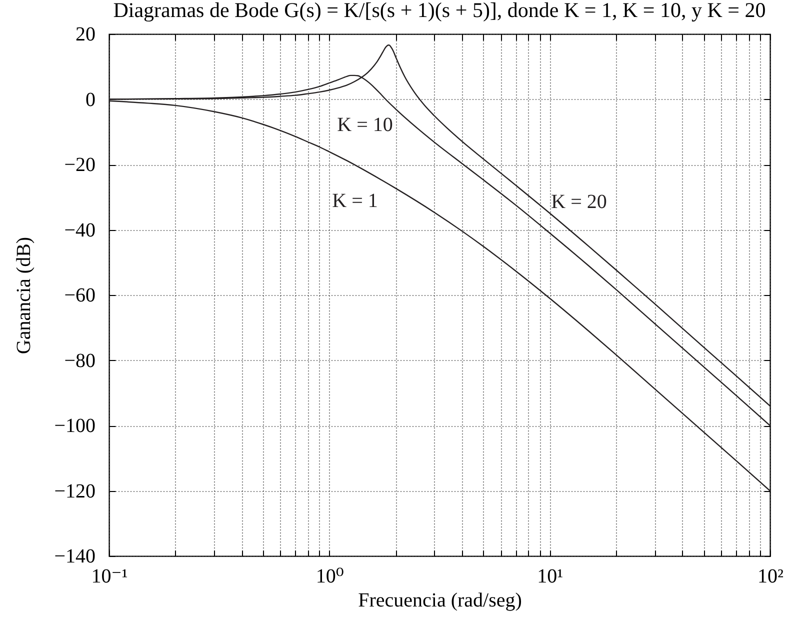 The width and height of the screenshot is (794, 618). What do you see at coordinates (771, 577) in the screenshot?
I see `x-tick-label: 10²` at bounding box center [771, 577].